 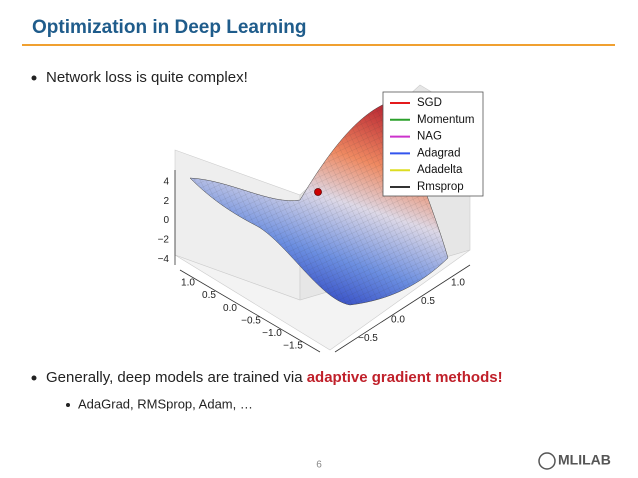 I want to click on sub-bullet-dot, so click(x=68, y=405).